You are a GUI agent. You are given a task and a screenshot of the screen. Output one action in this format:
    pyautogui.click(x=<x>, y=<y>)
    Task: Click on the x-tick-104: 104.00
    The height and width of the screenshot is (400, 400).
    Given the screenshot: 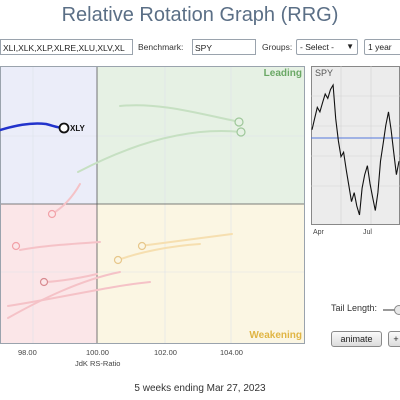 What is the action you would take?
    pyautogui.click(x=231, y=352)
    